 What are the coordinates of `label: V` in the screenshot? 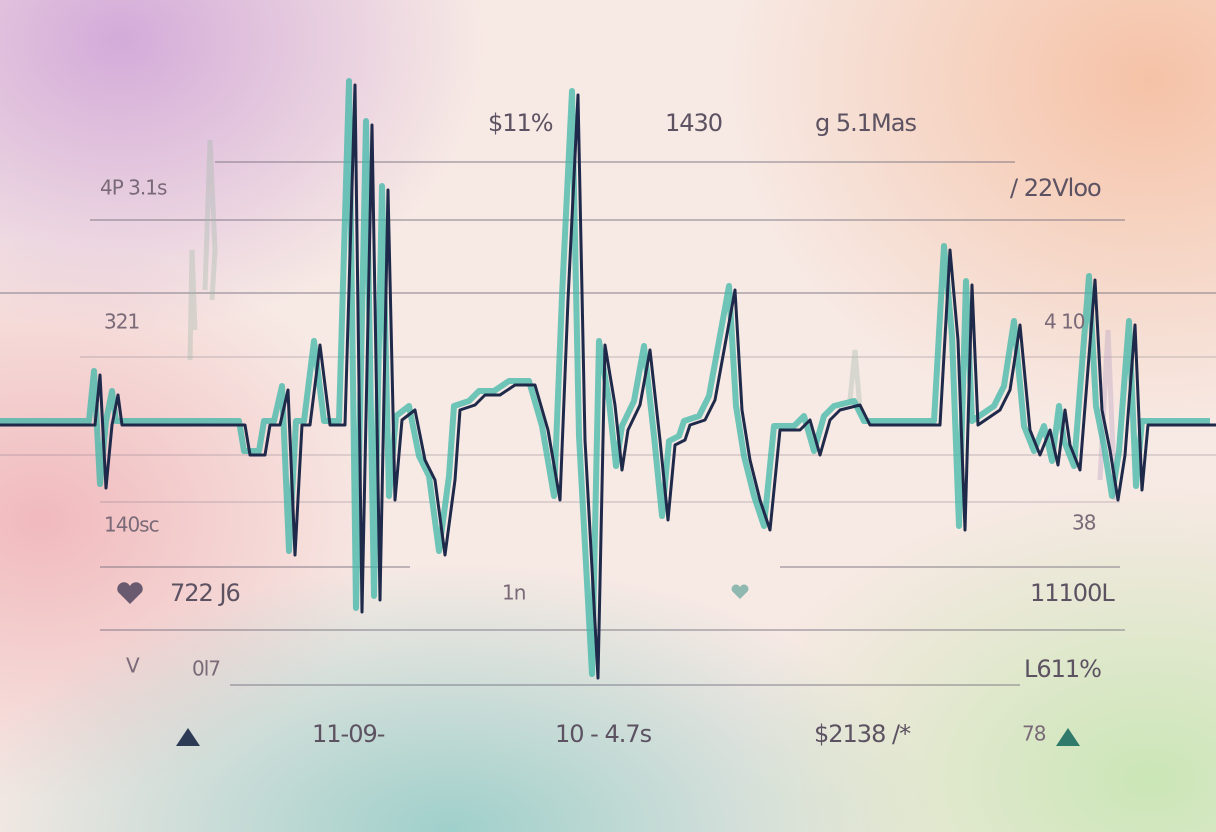 It's located at (133, 666).